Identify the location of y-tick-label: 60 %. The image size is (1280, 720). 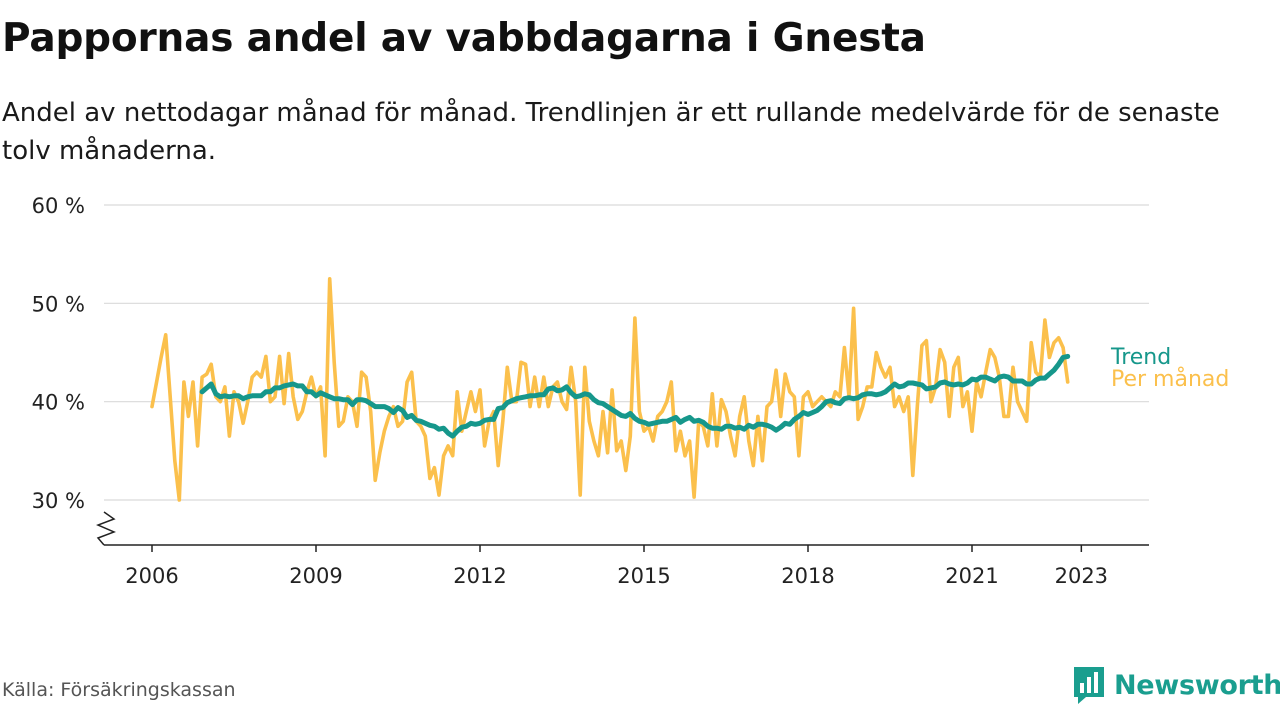
(58, 206).